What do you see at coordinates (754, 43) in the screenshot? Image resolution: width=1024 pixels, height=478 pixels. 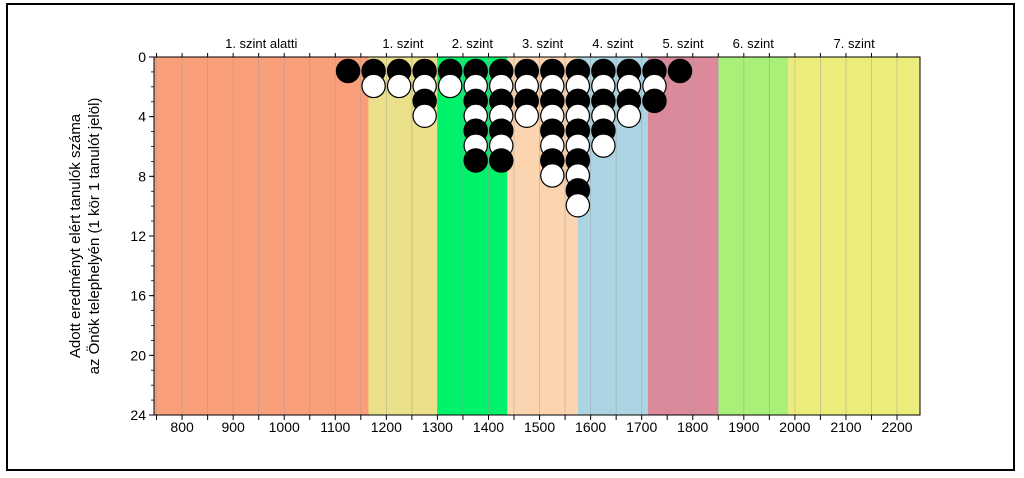 I see `level-label-7: 6. szint` at bounding box center [754, 43].